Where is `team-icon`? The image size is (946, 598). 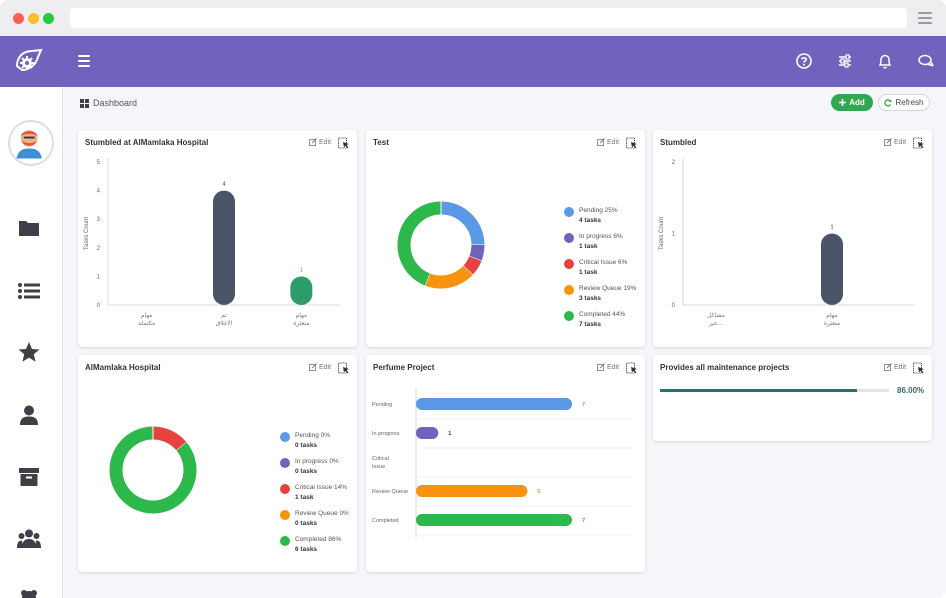
team-icon is located at coordinates (29, 539).